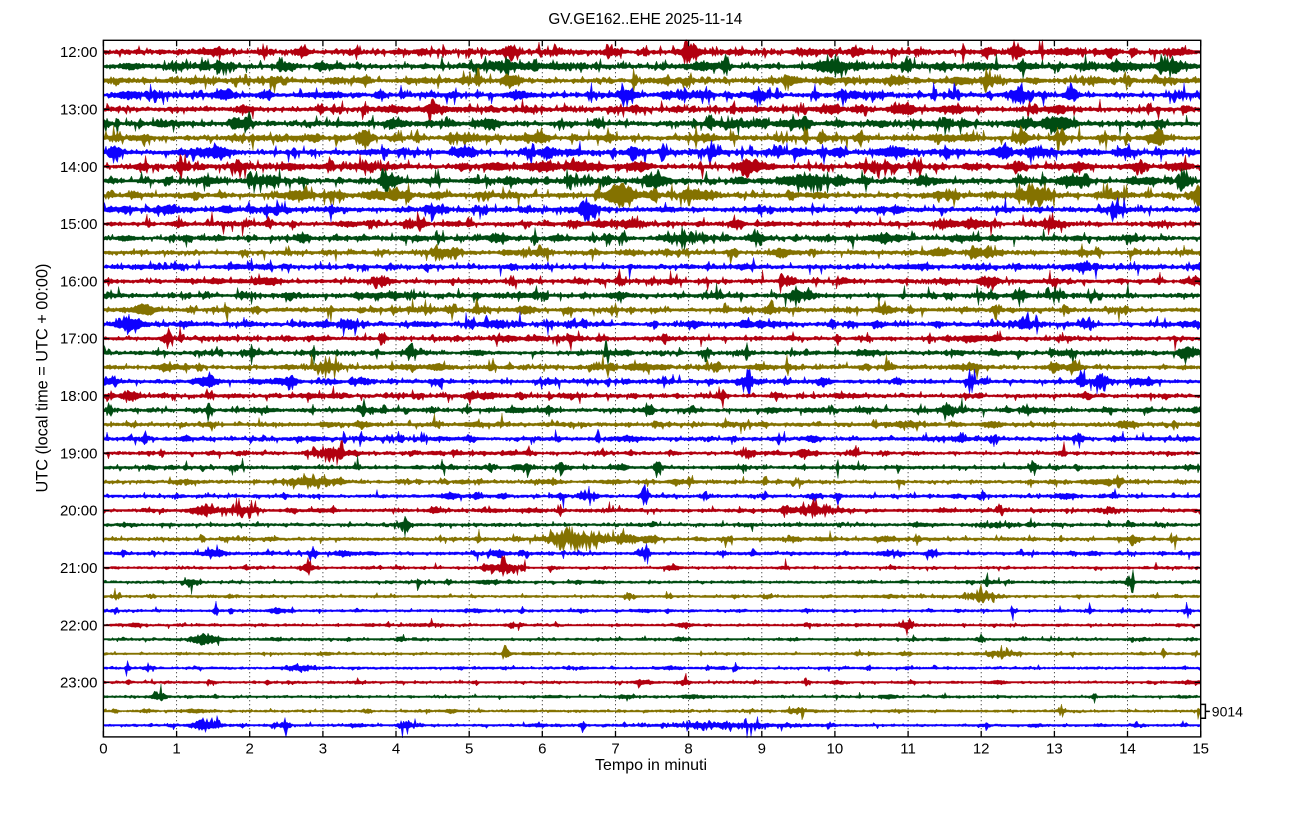  Describe the element at coordinates (250, 749) in the screenshot. I see `svg-text: 2` at that location.